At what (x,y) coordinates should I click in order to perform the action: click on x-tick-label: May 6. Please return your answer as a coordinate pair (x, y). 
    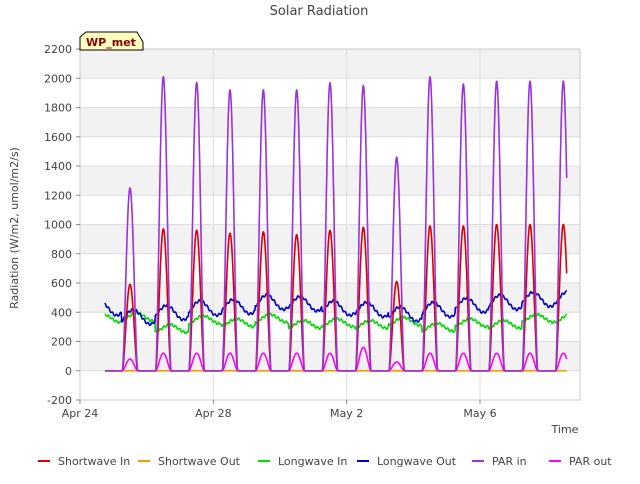
    Looking at the image, I should click on (479, 413).